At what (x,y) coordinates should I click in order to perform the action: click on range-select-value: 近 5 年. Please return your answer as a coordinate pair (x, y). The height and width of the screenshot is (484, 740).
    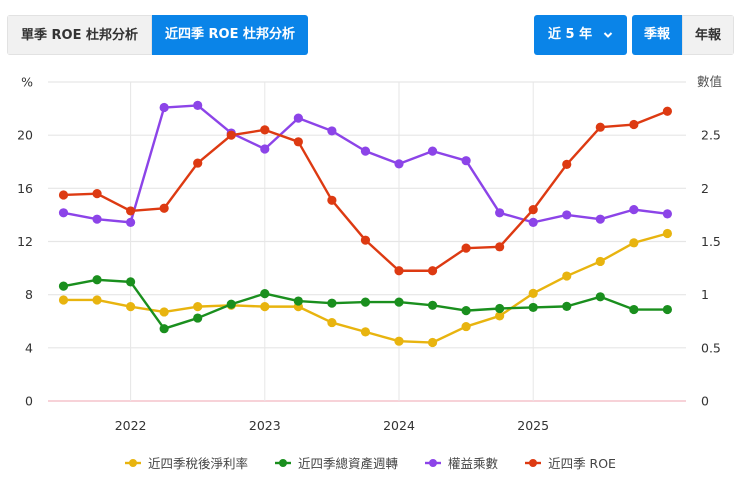
    Looking at the image, I should click on (570, 34).